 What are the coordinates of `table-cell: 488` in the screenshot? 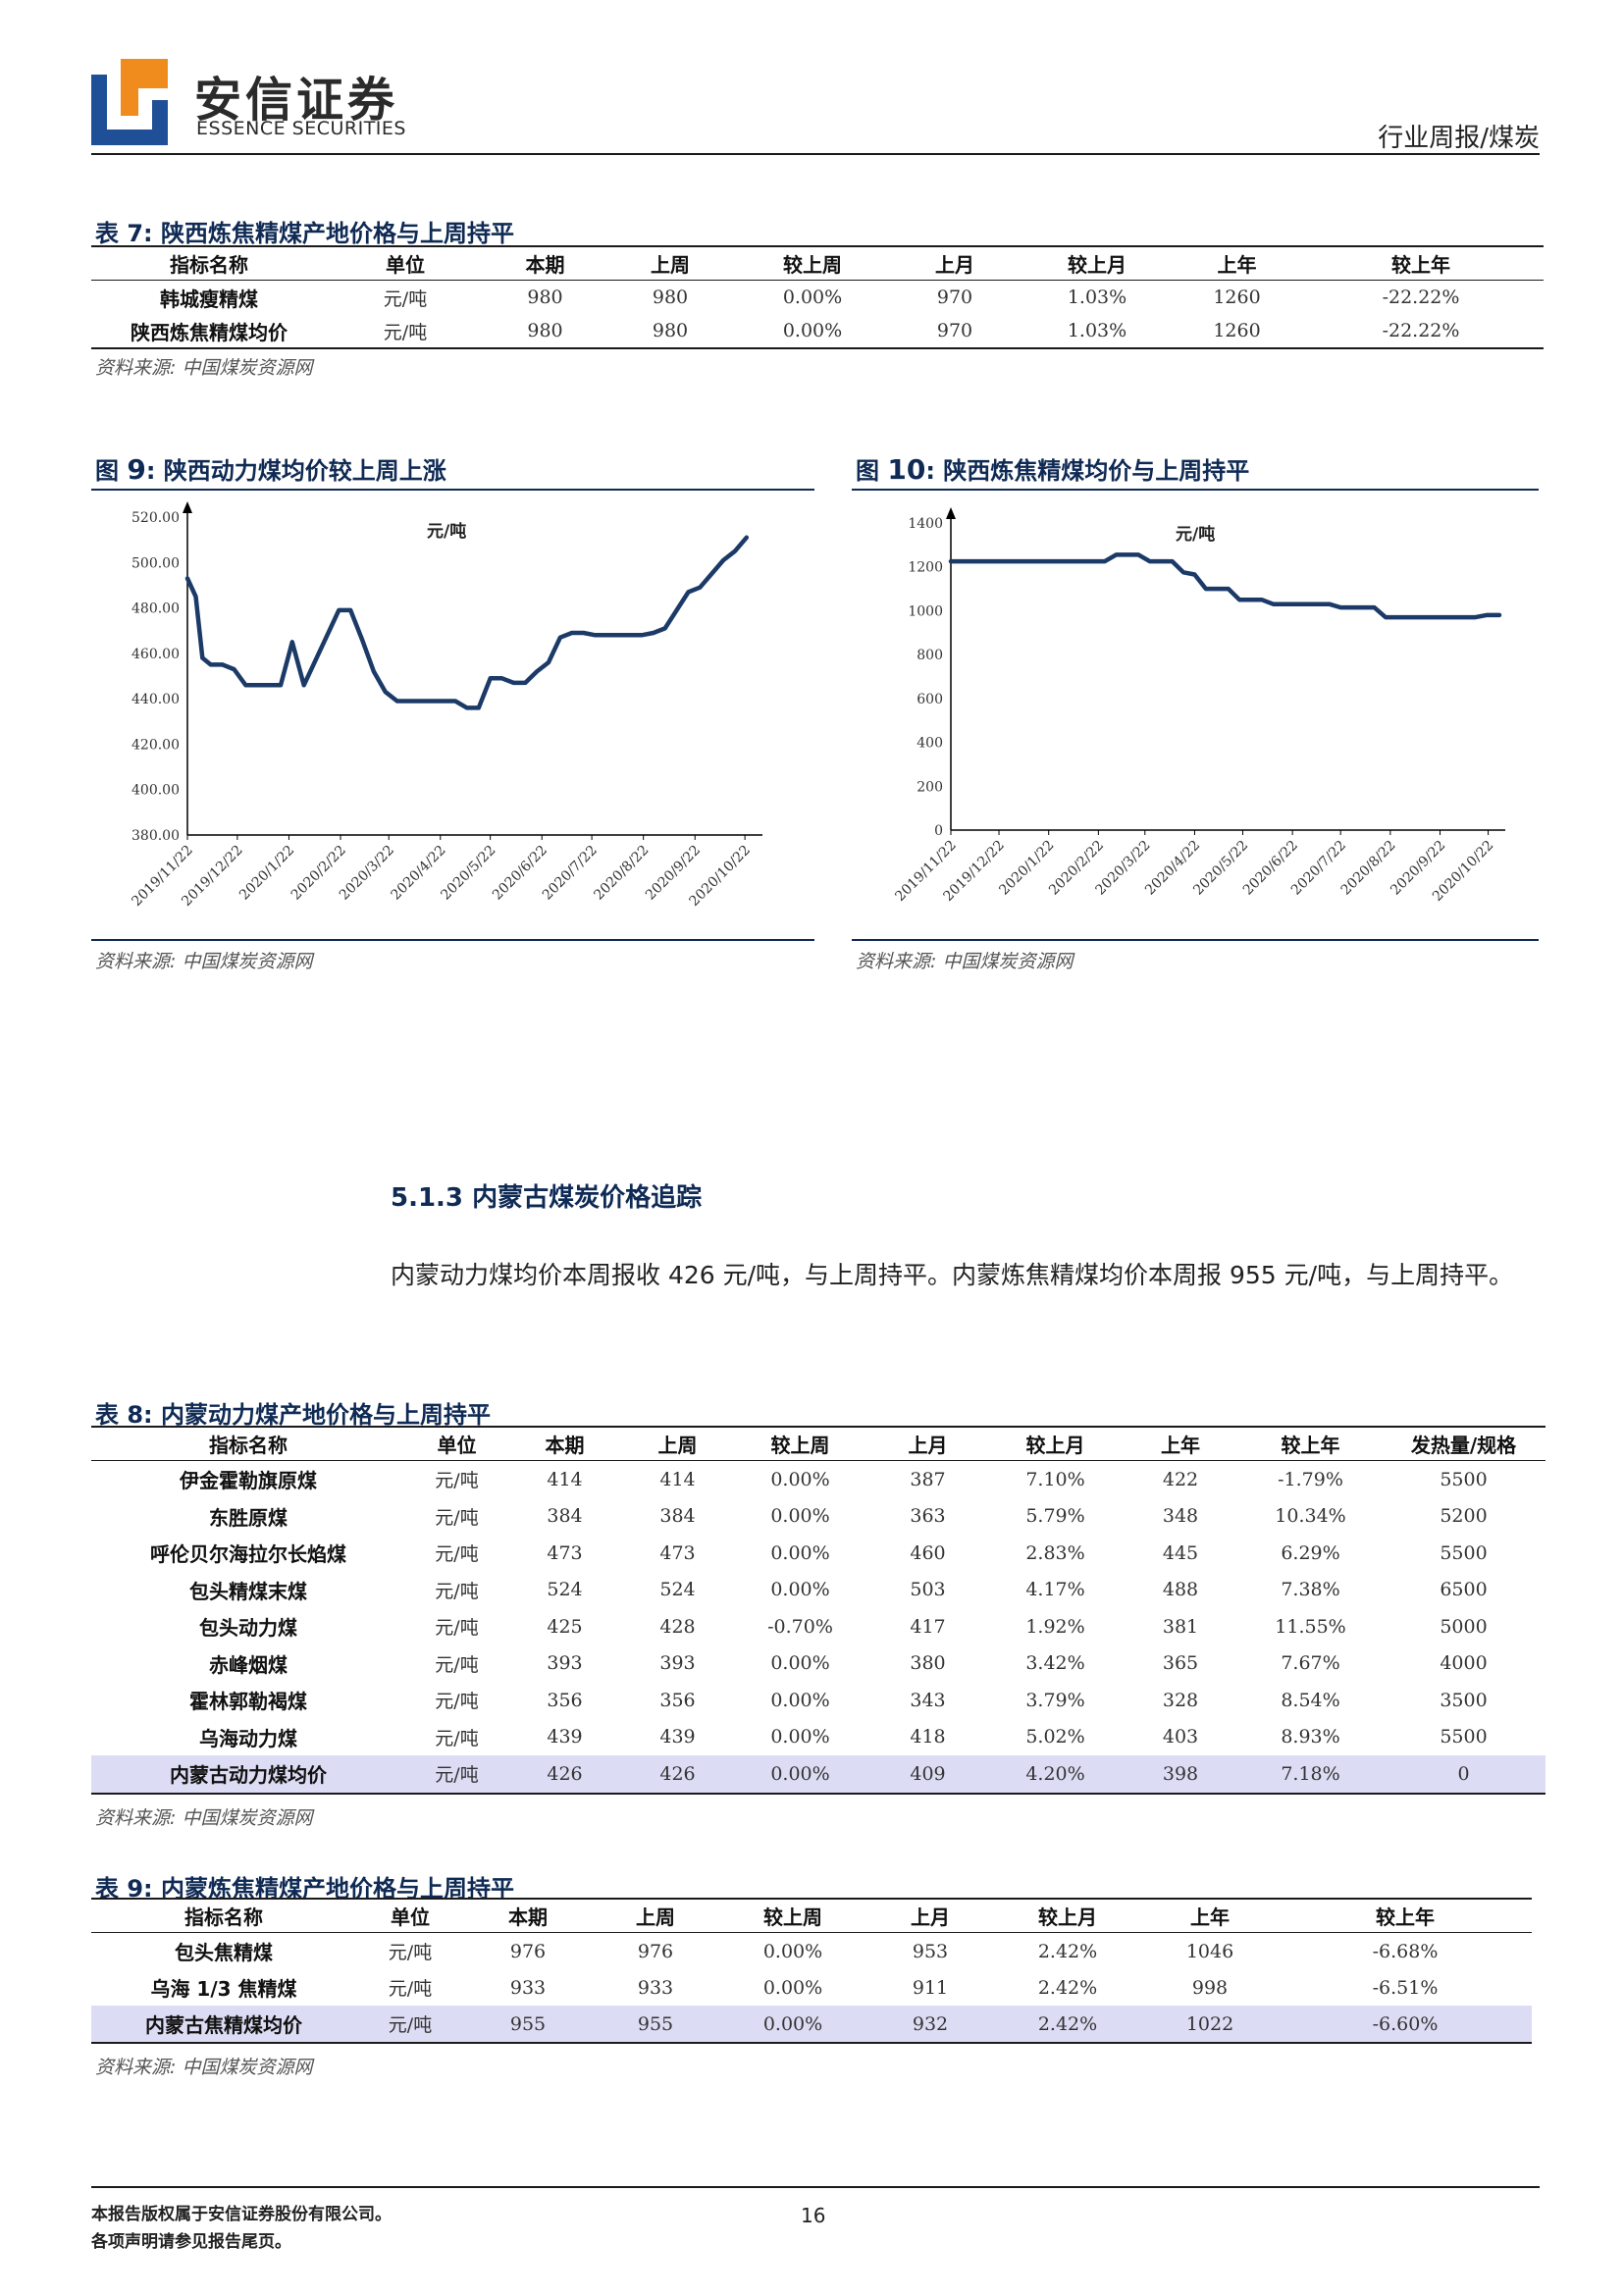 It's located at (1180, 1590).